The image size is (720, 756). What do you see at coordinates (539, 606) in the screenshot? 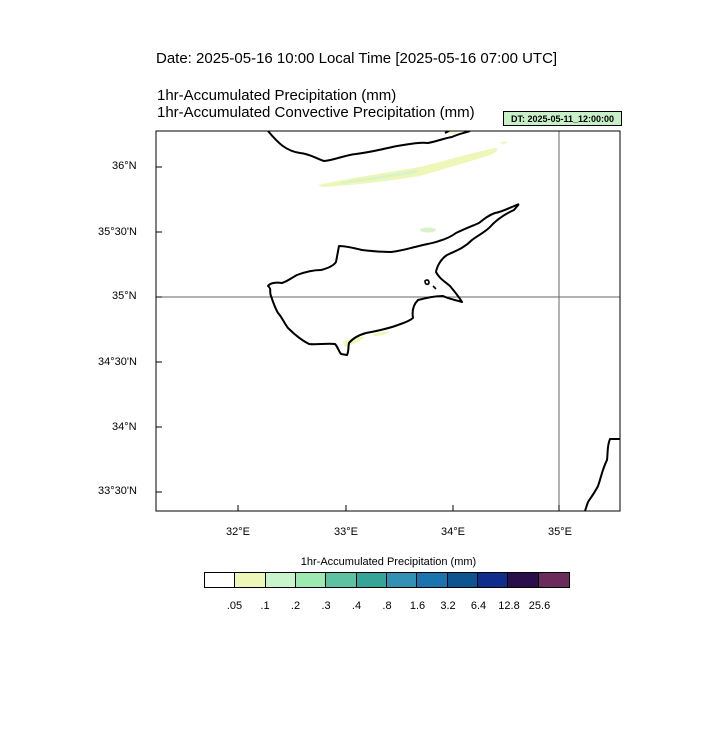
I see `legend-tick-label: 25.6` at bounding box center [539, 606].